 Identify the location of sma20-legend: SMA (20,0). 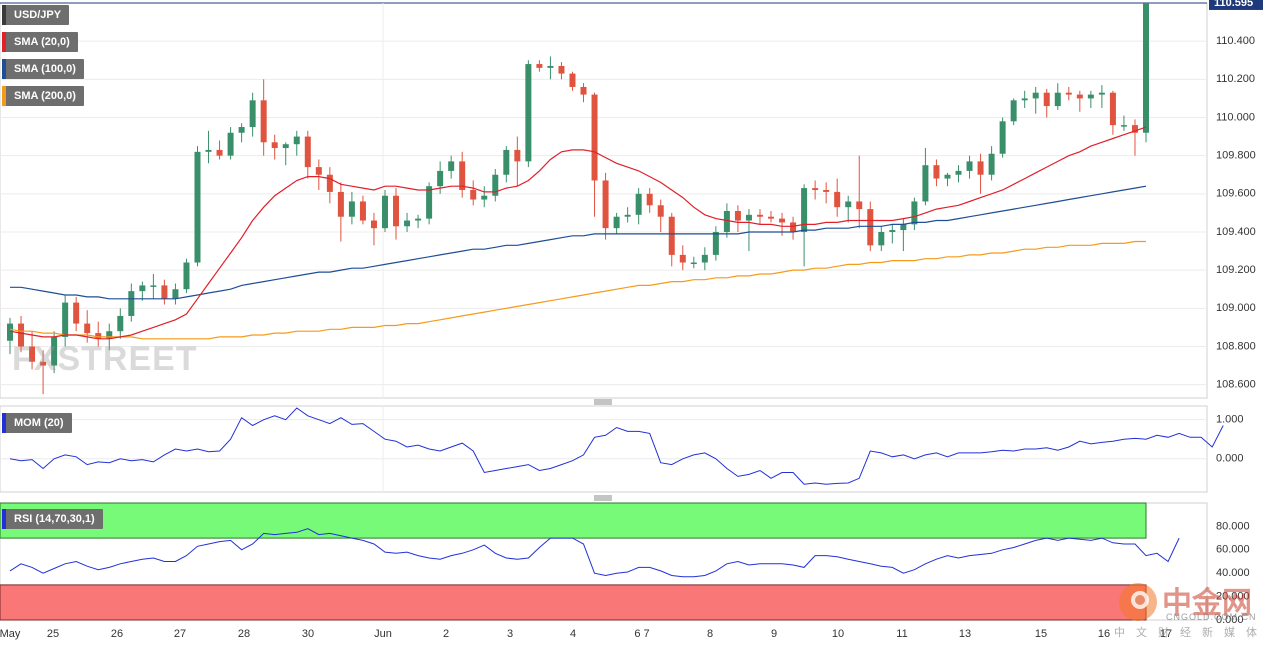
(40, 42).